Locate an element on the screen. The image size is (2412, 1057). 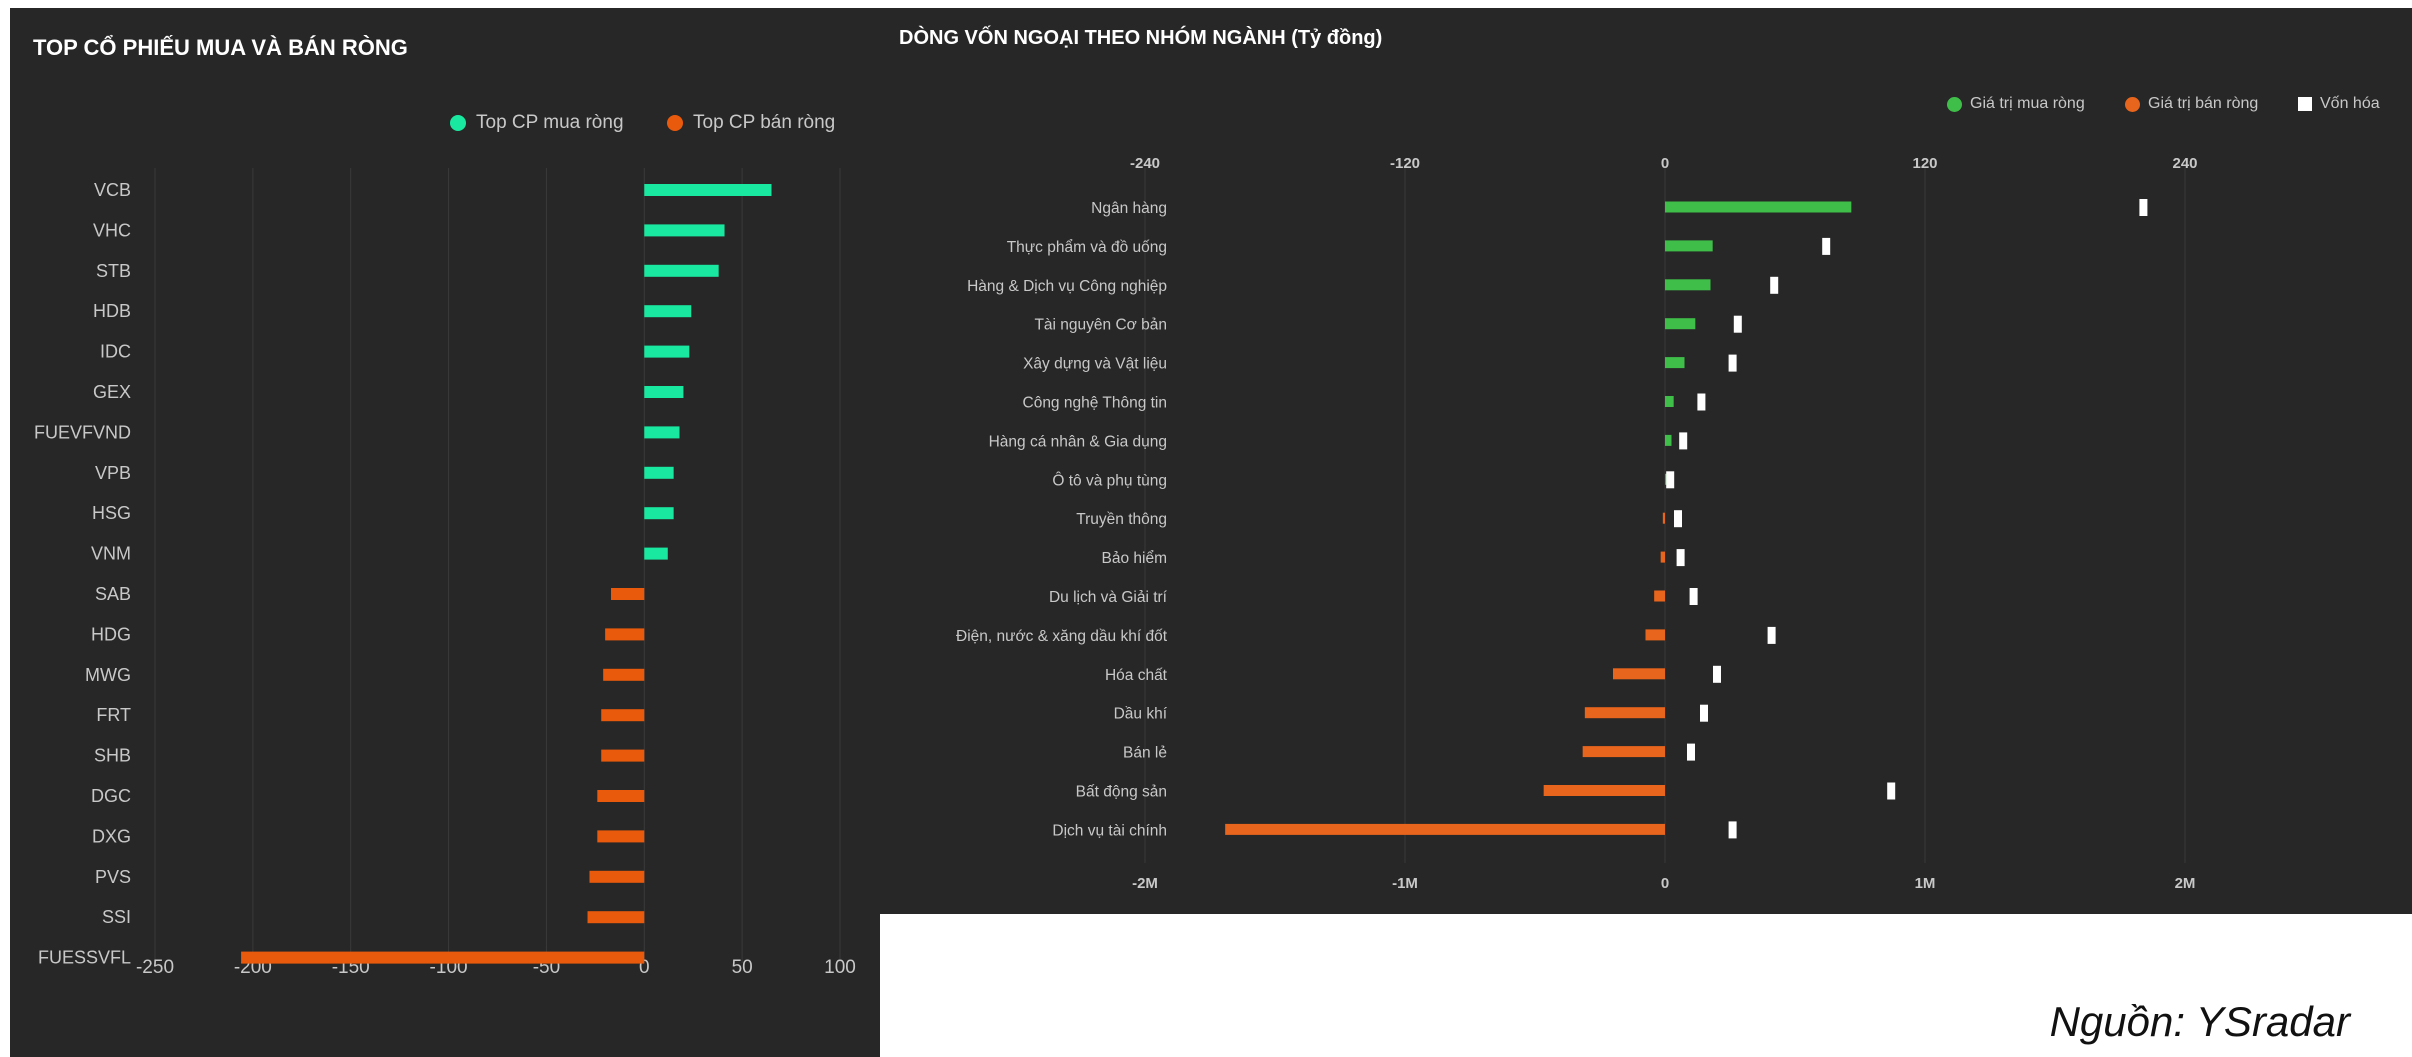
left-category-label: GEX is located at coordinates (112, 392).